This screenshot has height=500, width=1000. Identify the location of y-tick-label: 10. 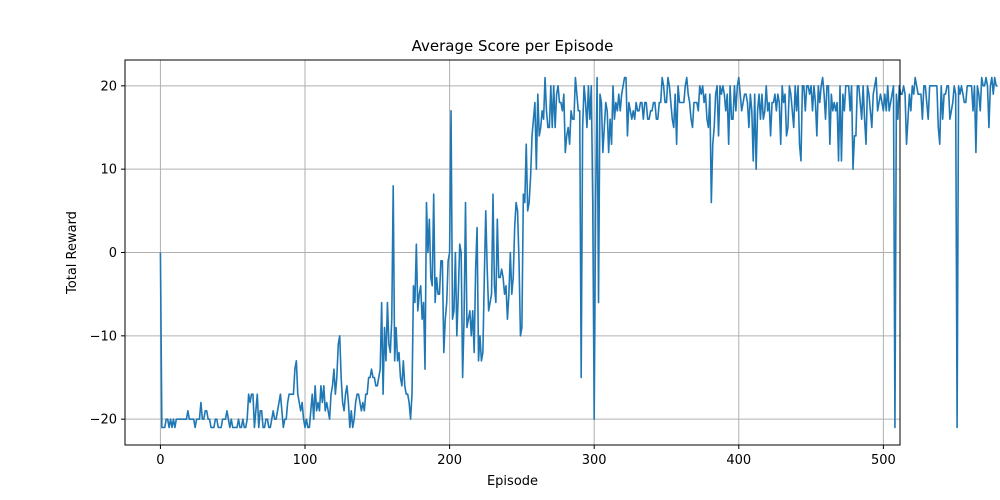
(108, 170).